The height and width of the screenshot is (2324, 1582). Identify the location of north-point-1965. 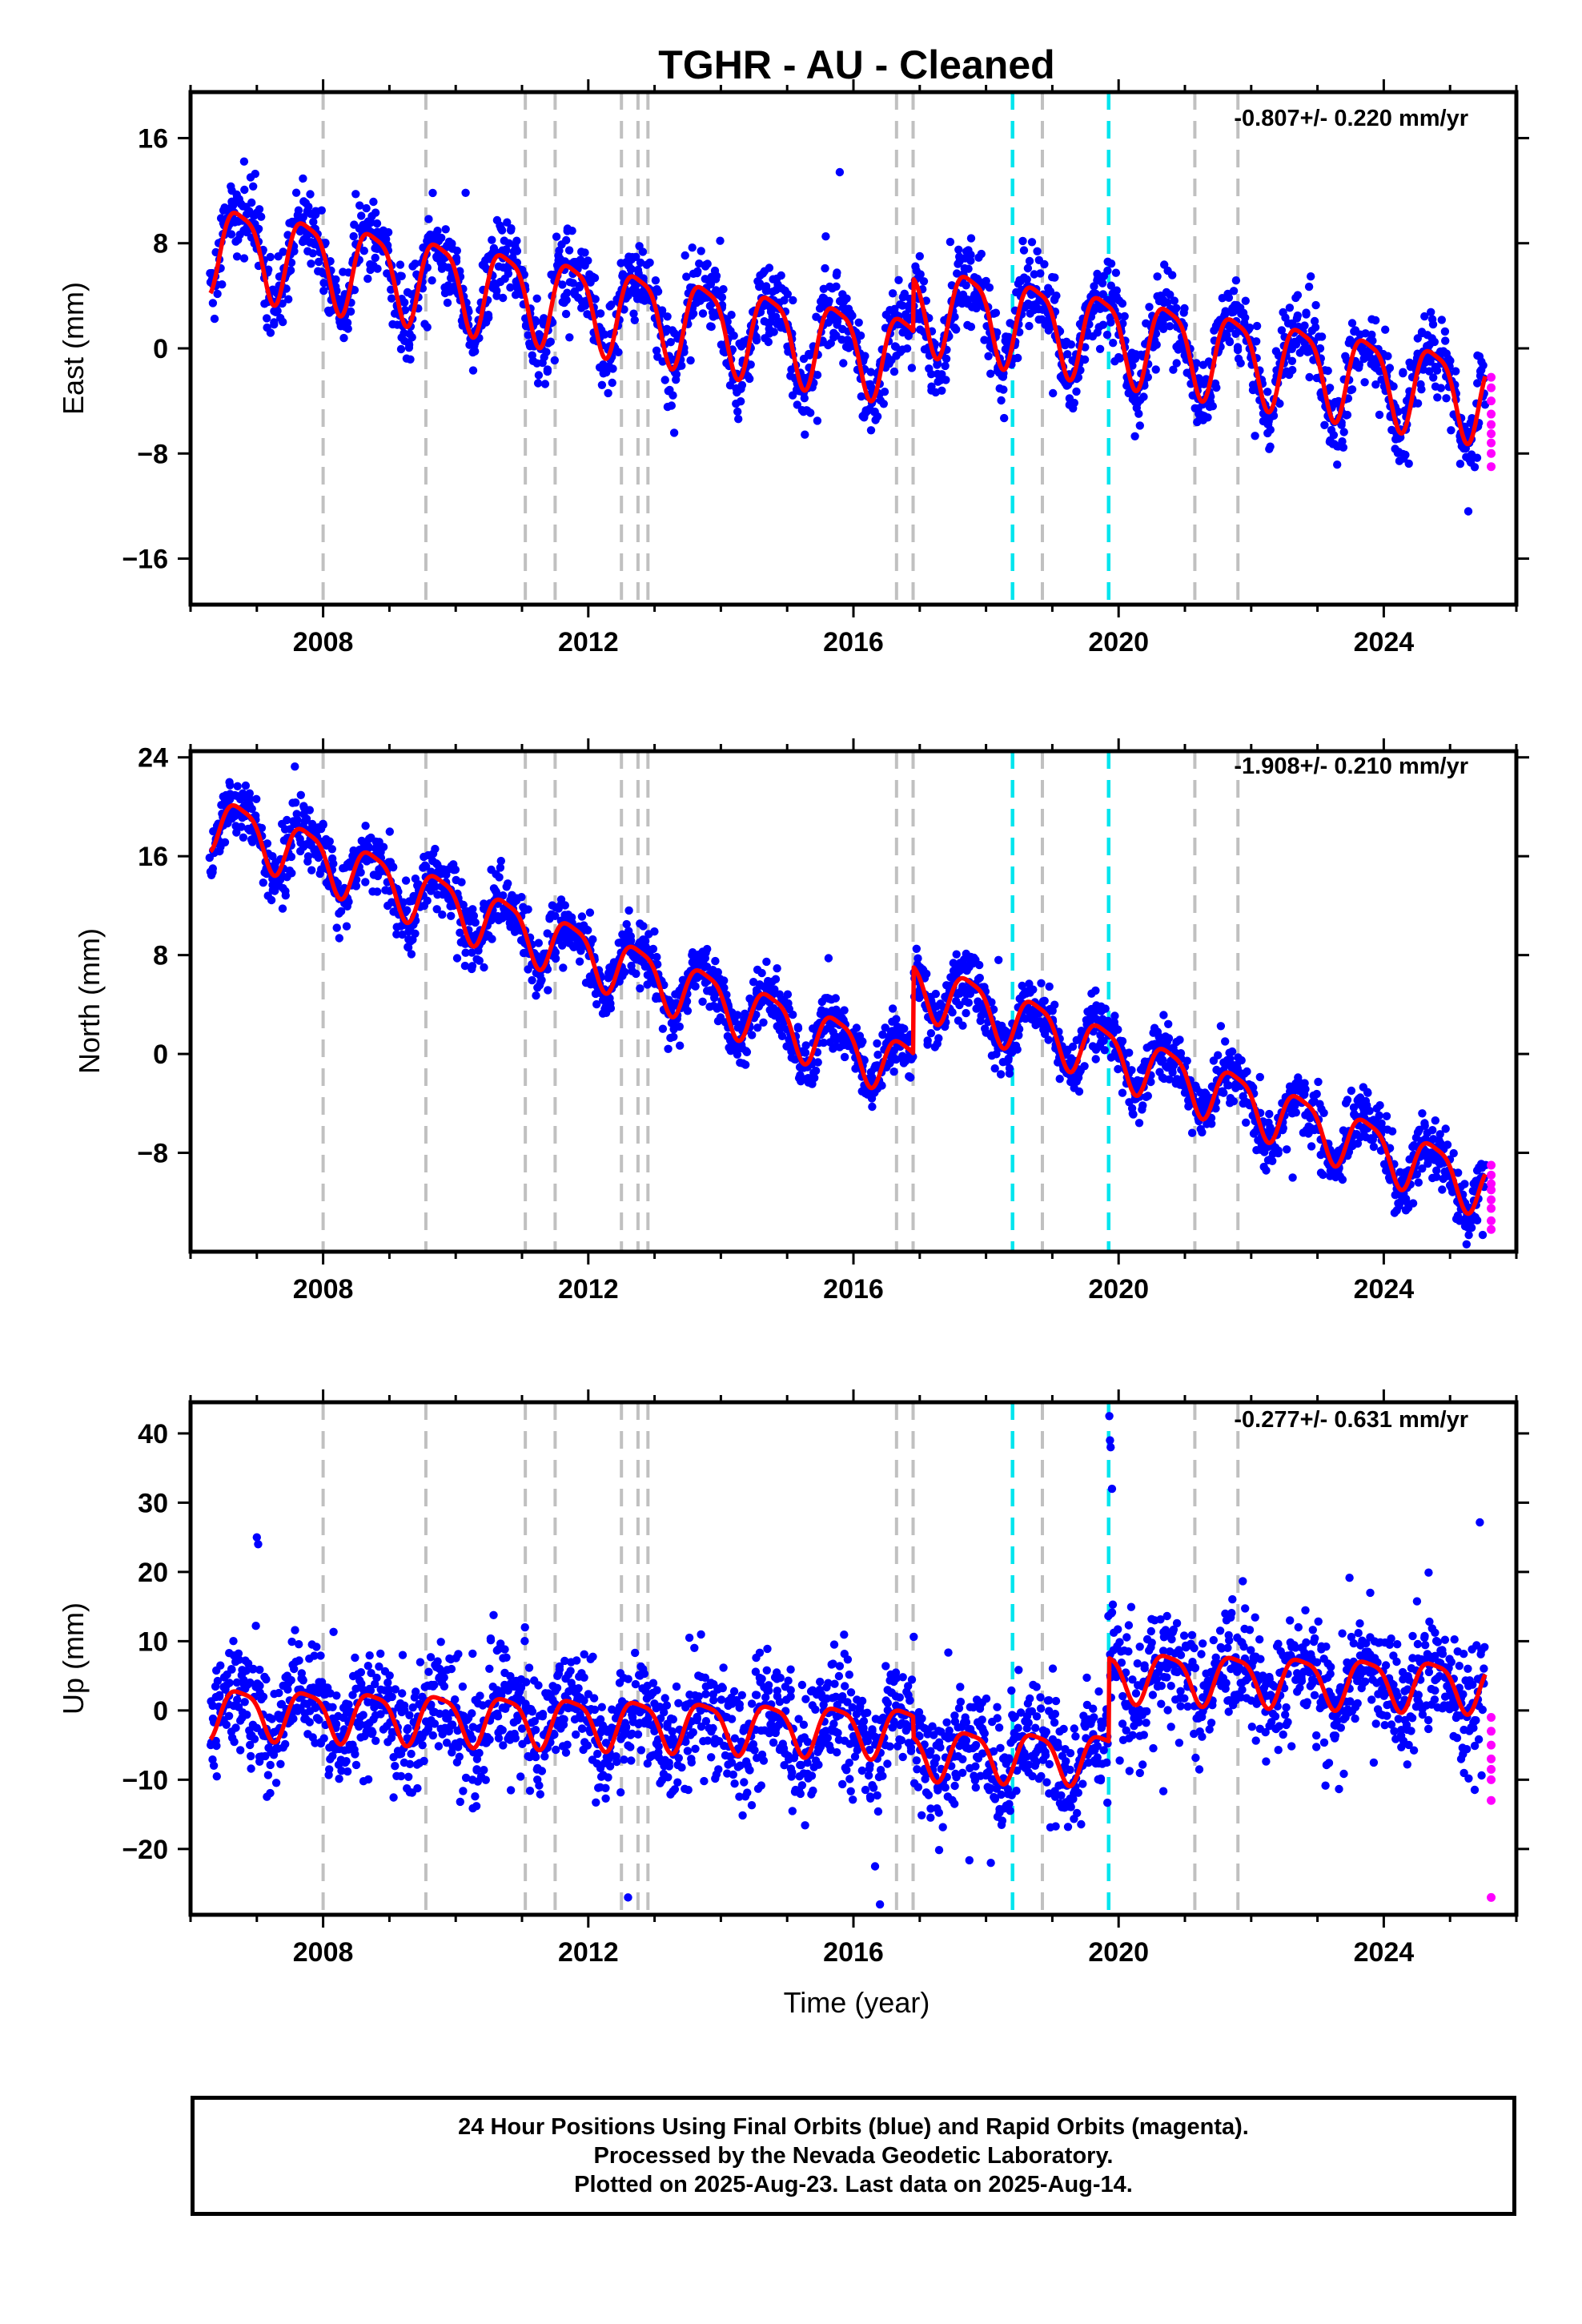
(1296, 1112).